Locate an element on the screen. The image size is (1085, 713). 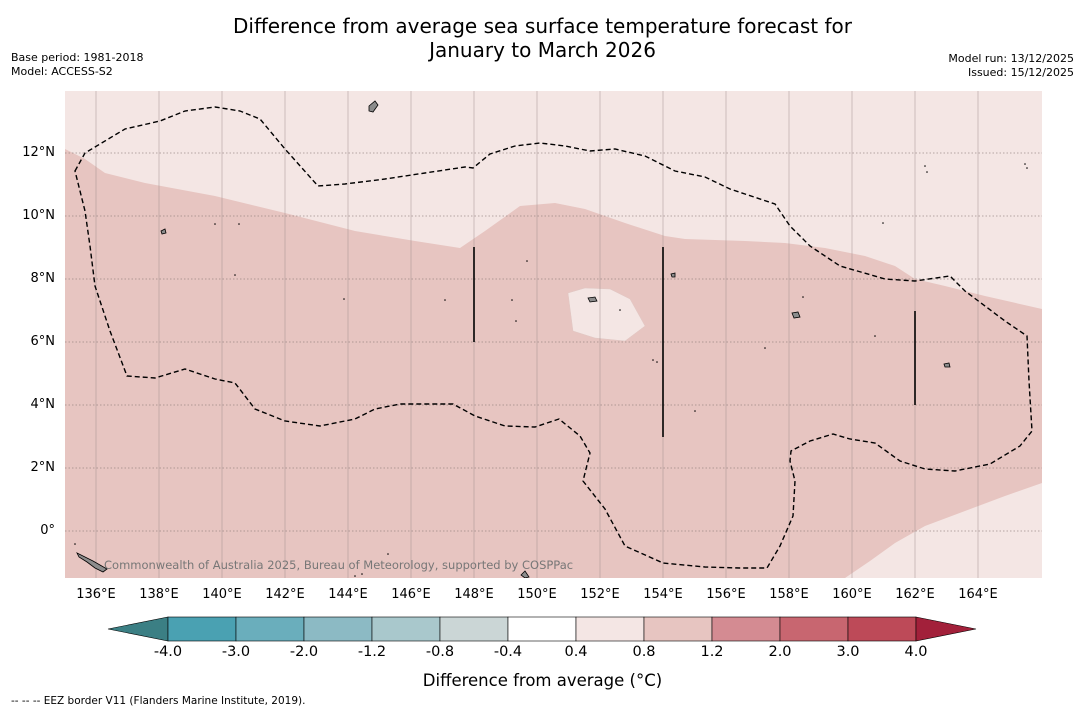
lat-label-0: 0° is located at coordinates (47, 530).